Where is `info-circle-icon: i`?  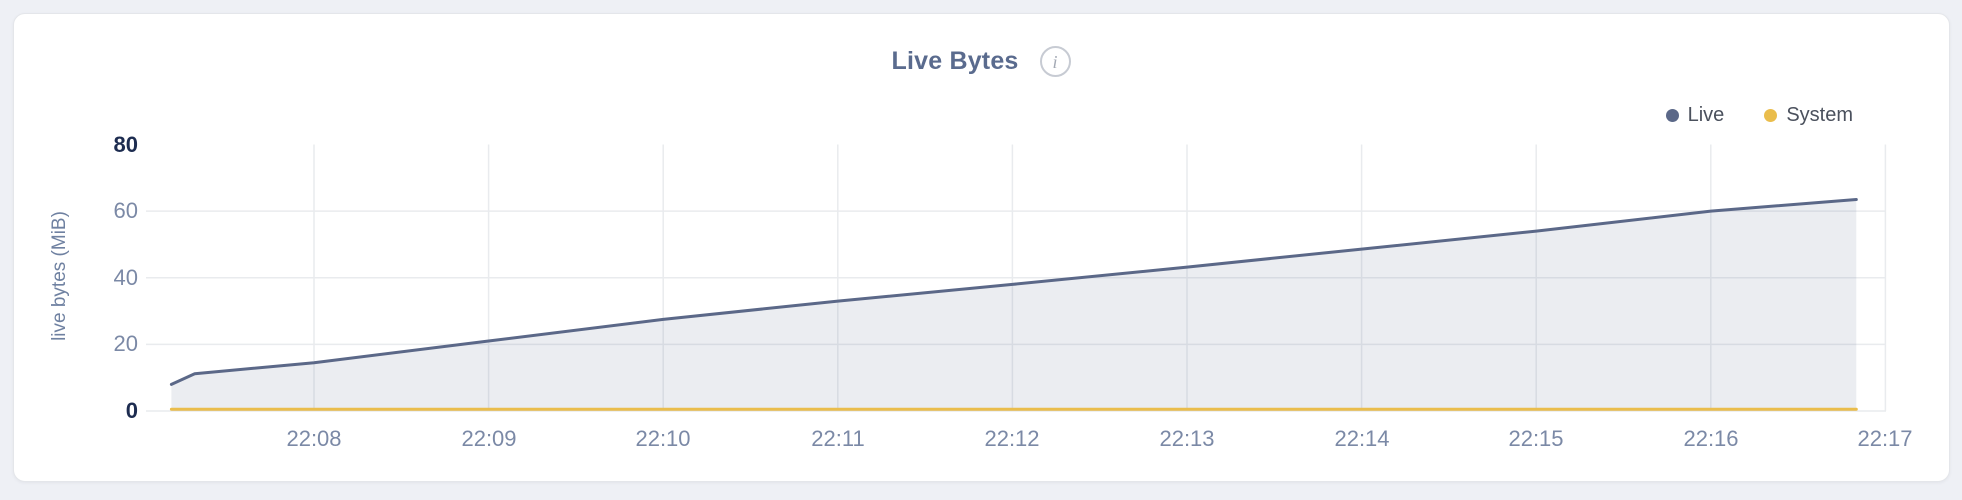
info-circle-icon: i is located at coordinates (1055, 61).